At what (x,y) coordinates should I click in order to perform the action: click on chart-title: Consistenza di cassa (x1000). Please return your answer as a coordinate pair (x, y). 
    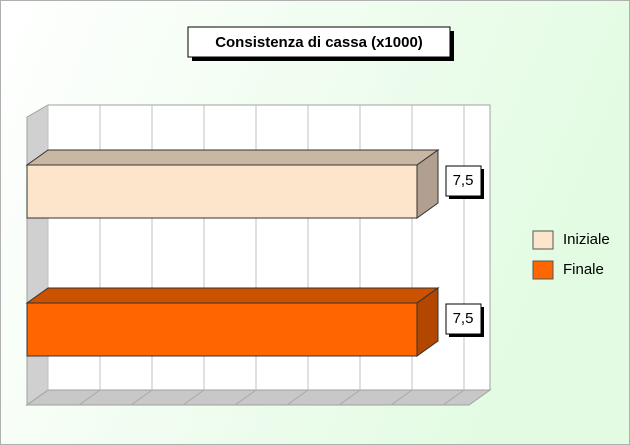
    Looking at the image, I should click on (319, 42).